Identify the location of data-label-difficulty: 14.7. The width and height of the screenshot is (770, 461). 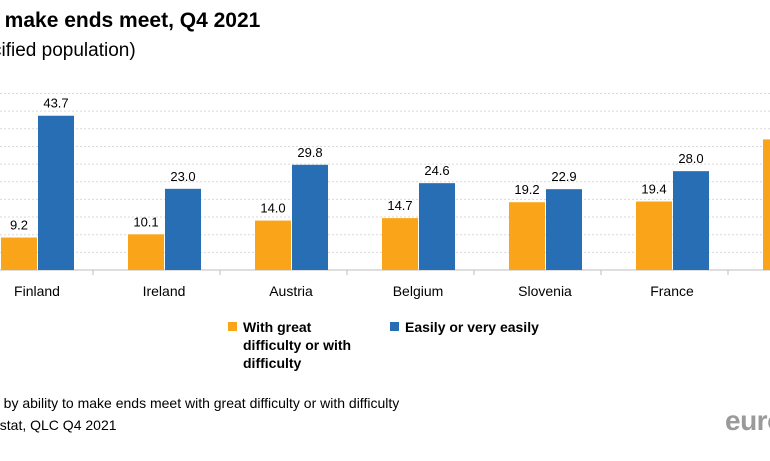
(399, 205).